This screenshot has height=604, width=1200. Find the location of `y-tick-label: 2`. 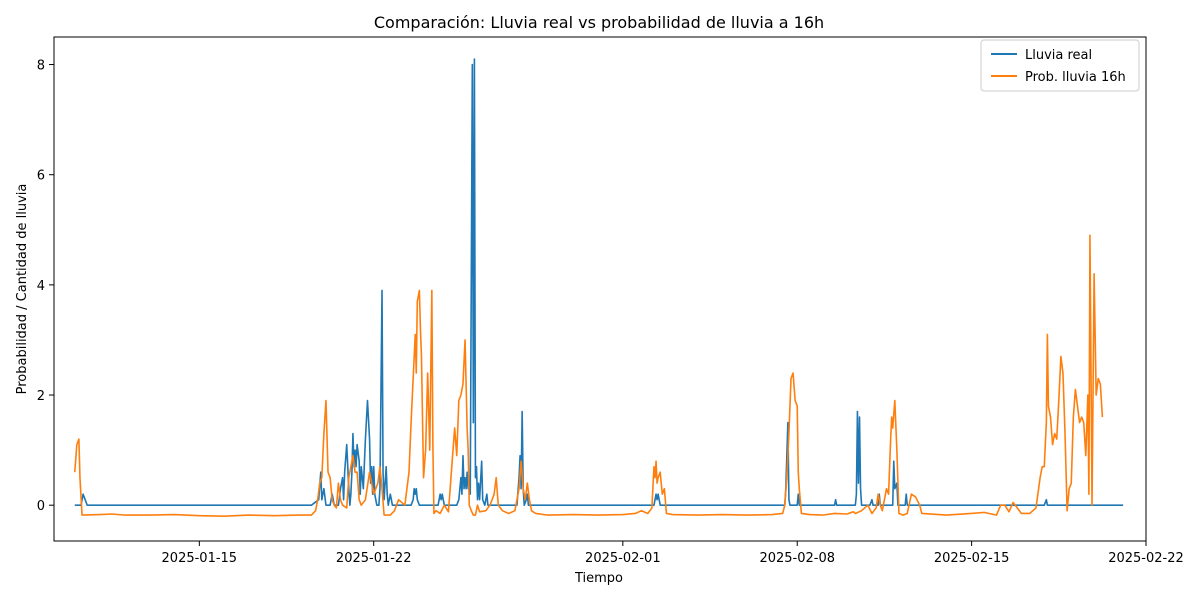

y-tick-label: 2 is located at coordinates (41, 396).